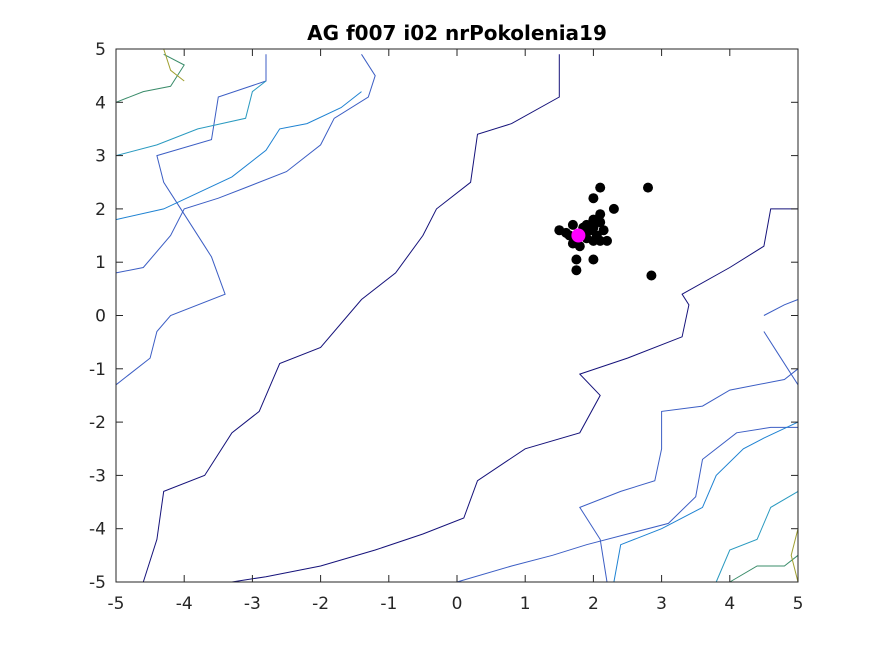 The height and width of the screenshot is (653, 881). What do you see at coordinates (729, 604) in the screenshot?
I see `x-tick-label: 4` at bounding box center [729, 604].